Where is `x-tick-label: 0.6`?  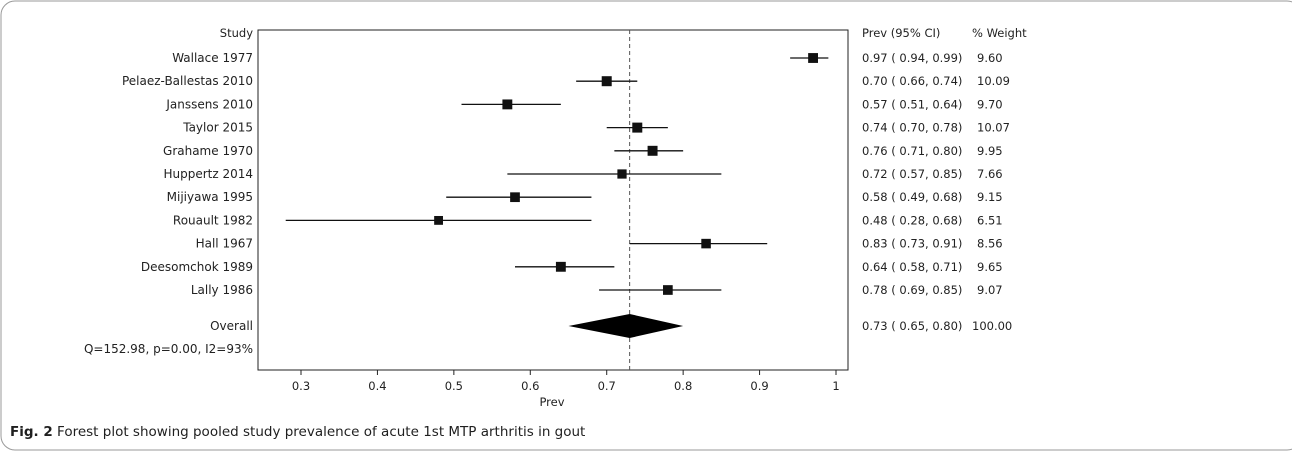 x-tick-label: 0.6 is located at coordinates (530, 386).